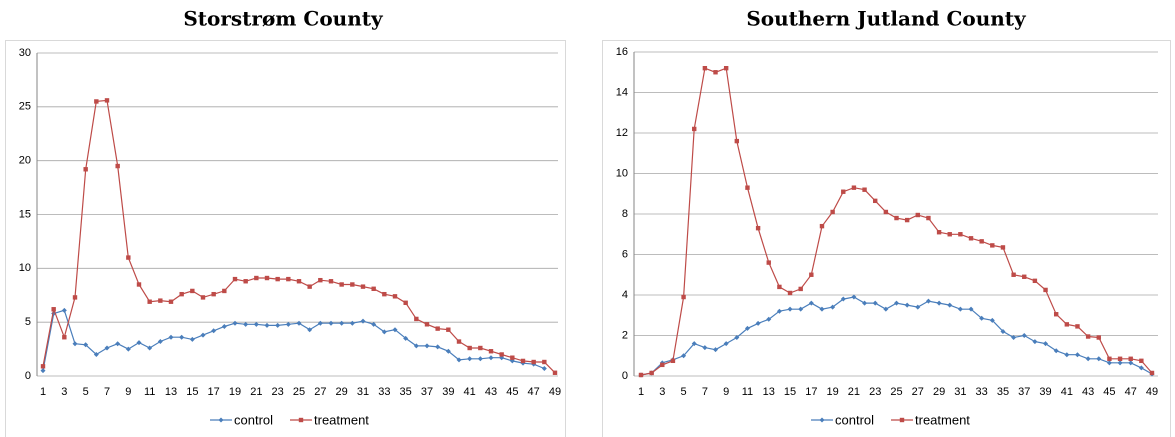  What do you see at coordinates (384, 392) in the screenshot?
I see `x-tick-label: 33` at bounding box center [384, 392].